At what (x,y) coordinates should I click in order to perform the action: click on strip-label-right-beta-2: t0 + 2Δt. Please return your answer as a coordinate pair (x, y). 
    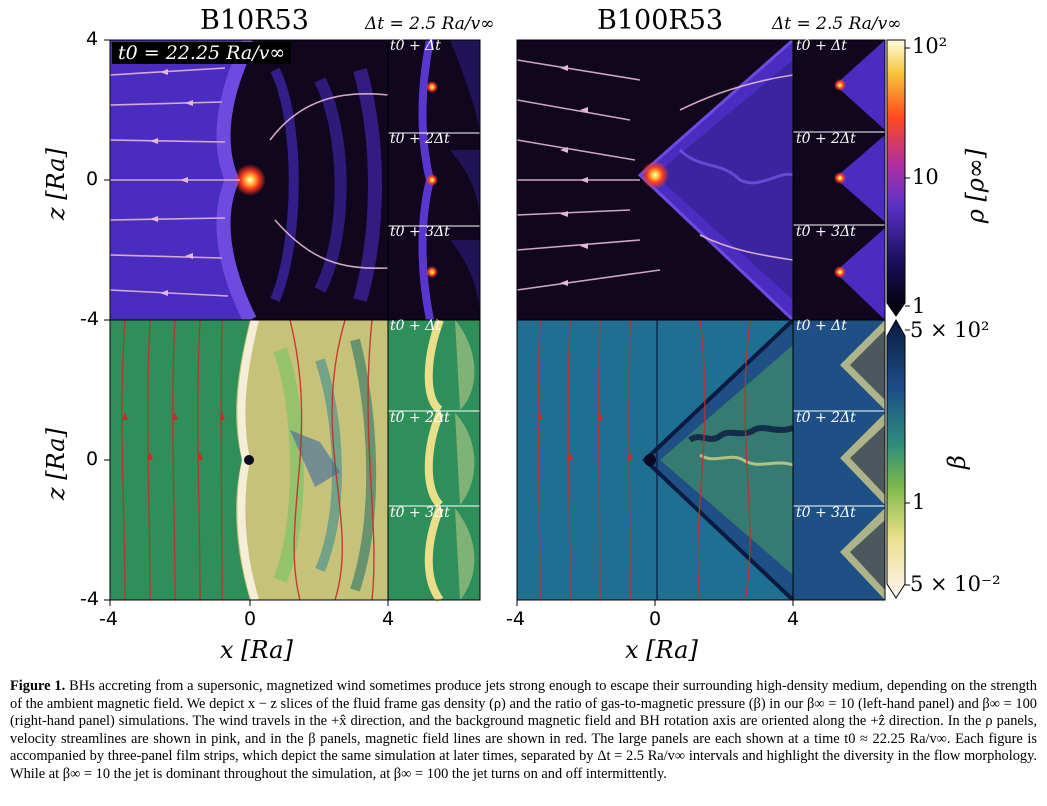
    Looking at the image, I should click on (826, 418).